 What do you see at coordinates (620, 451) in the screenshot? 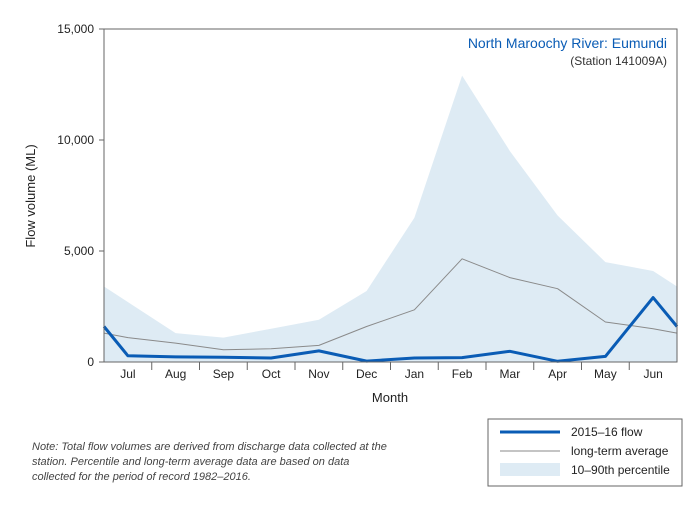
I see `legend-average-label: long-term average` at bounding box center [620, 451].